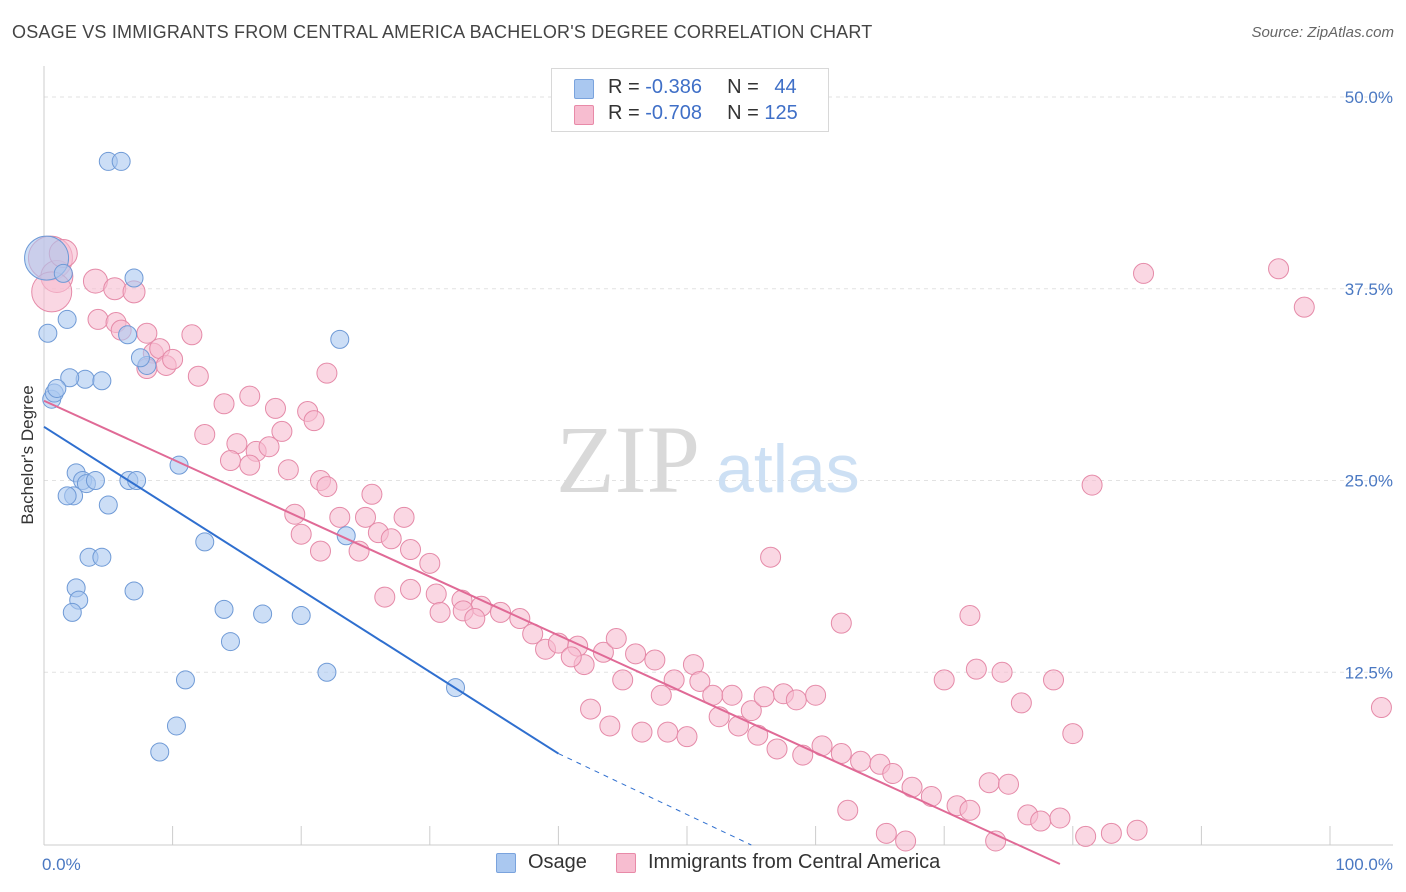 The height and width of the screenshot is (892, 1406). What do you see at coordinates (781, 113) in the screenshot?
I see `legend-n-value-immigrants: 125` at bounding box center [781, 113].